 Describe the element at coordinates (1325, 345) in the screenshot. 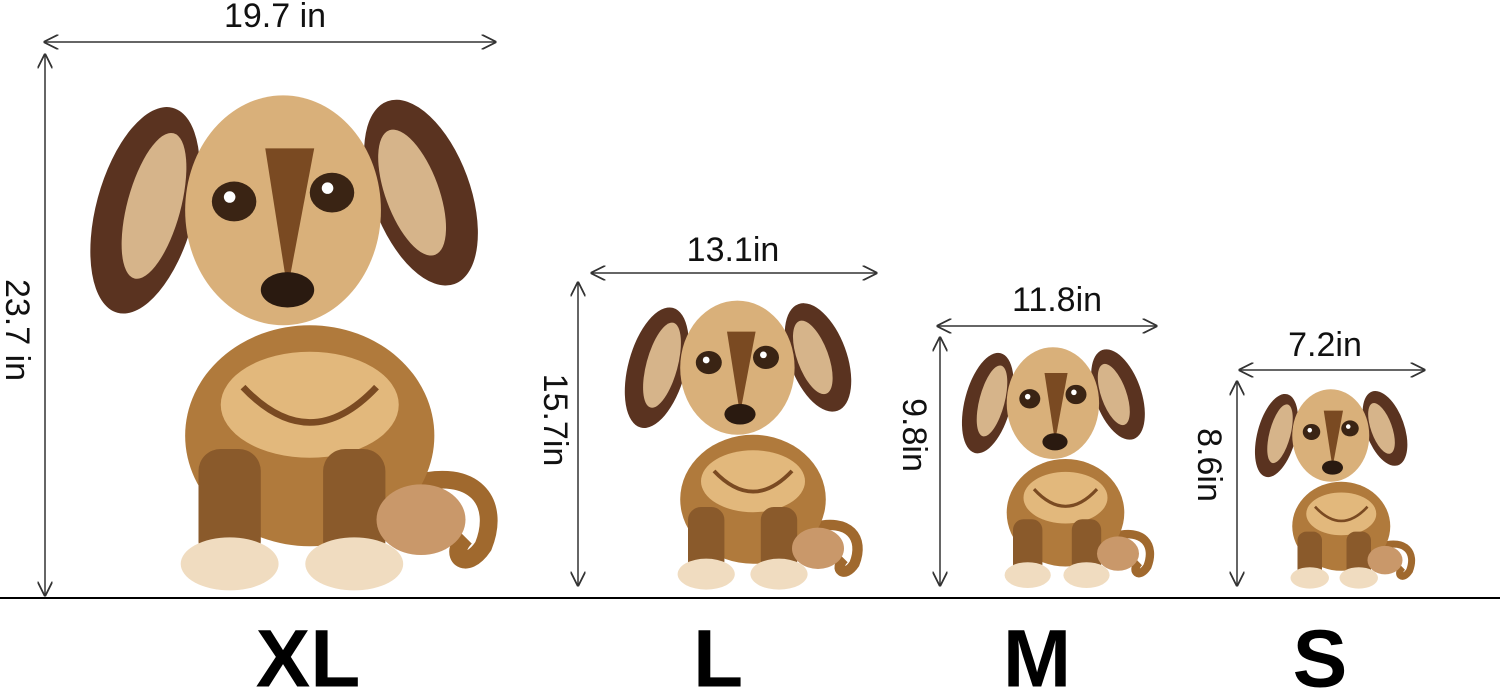

I see `width-label: 7.2in` at that location.